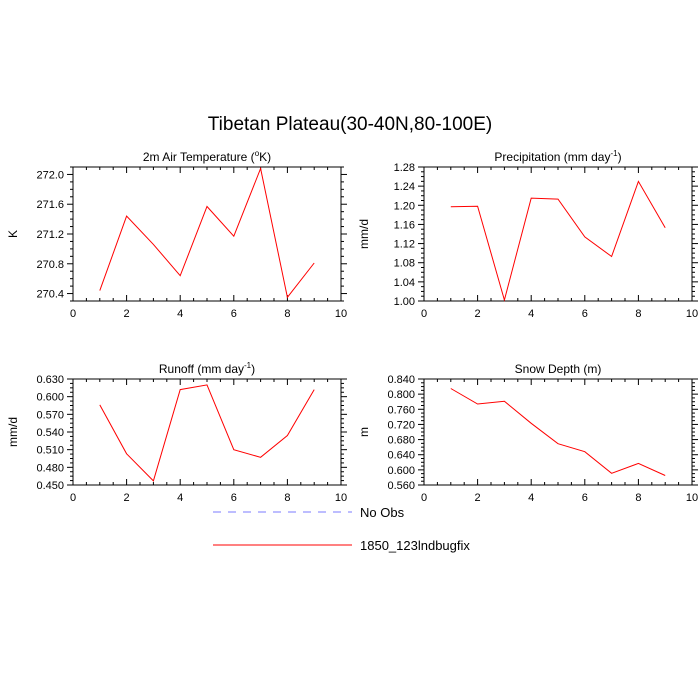 Image resolution: width=700 pixels, height=700 pixels. What do you see at coordinates (201, 369) in the screenshot?
I see `panel-title-main: Runoff (mm day` at bounding box center [201, 369].